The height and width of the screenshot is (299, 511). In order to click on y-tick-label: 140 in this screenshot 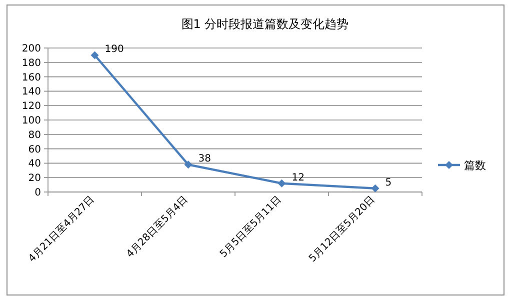, I will do `click(31, 92)`.